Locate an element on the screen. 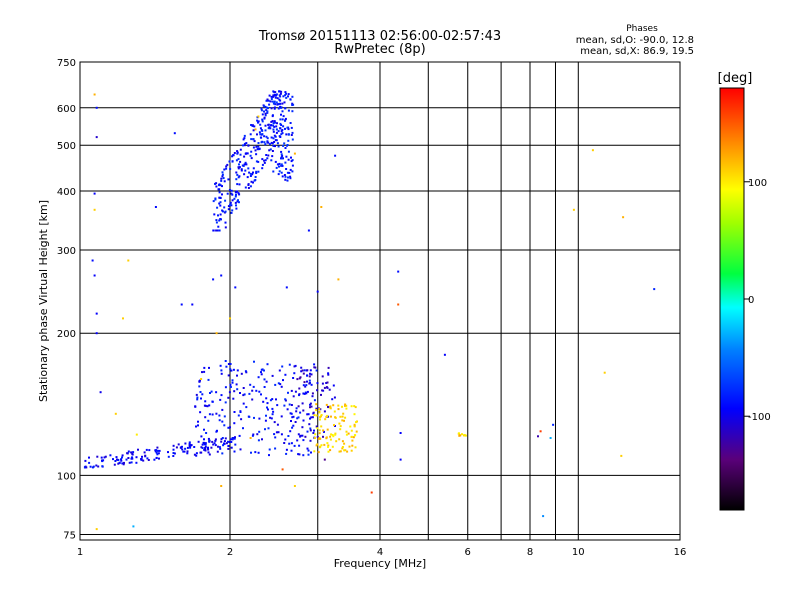 The width and height of the screenshot is (800, 600). x-tick-label: 4 is located at coordinates (380, 552).